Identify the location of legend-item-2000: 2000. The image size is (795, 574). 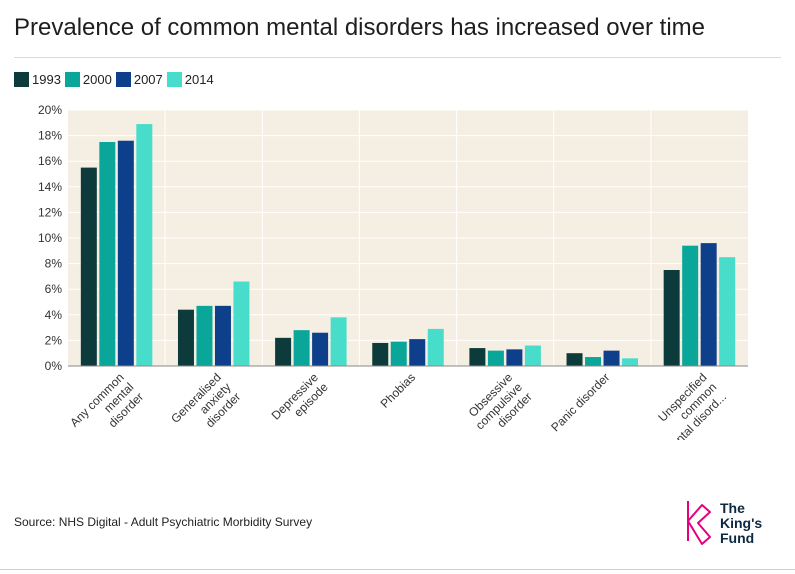
(88, 79).